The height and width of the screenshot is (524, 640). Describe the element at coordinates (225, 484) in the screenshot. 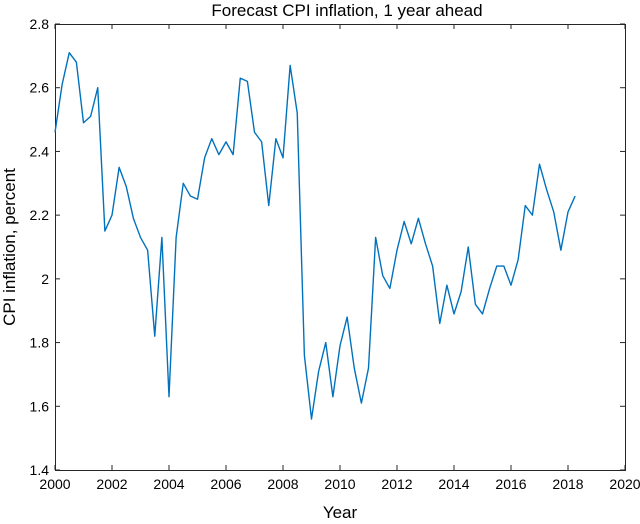

I see `x-tick-label: 2006` at that location.